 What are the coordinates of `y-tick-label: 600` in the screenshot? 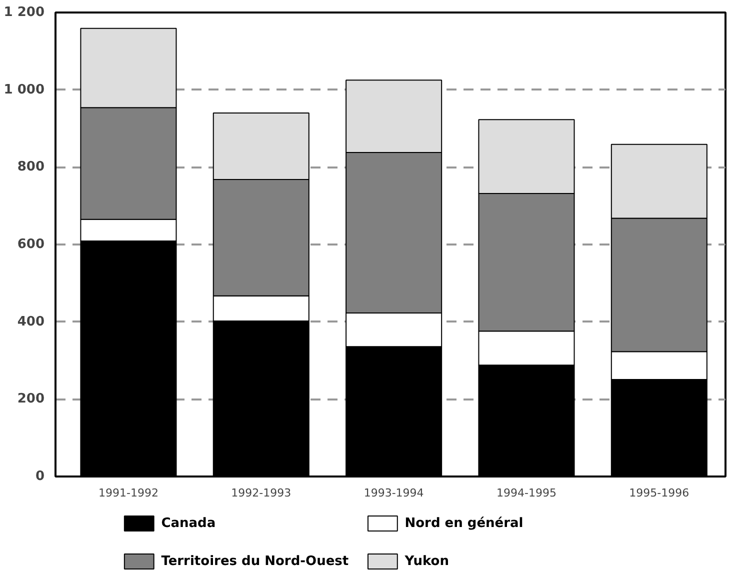 It's located at (31, 244).